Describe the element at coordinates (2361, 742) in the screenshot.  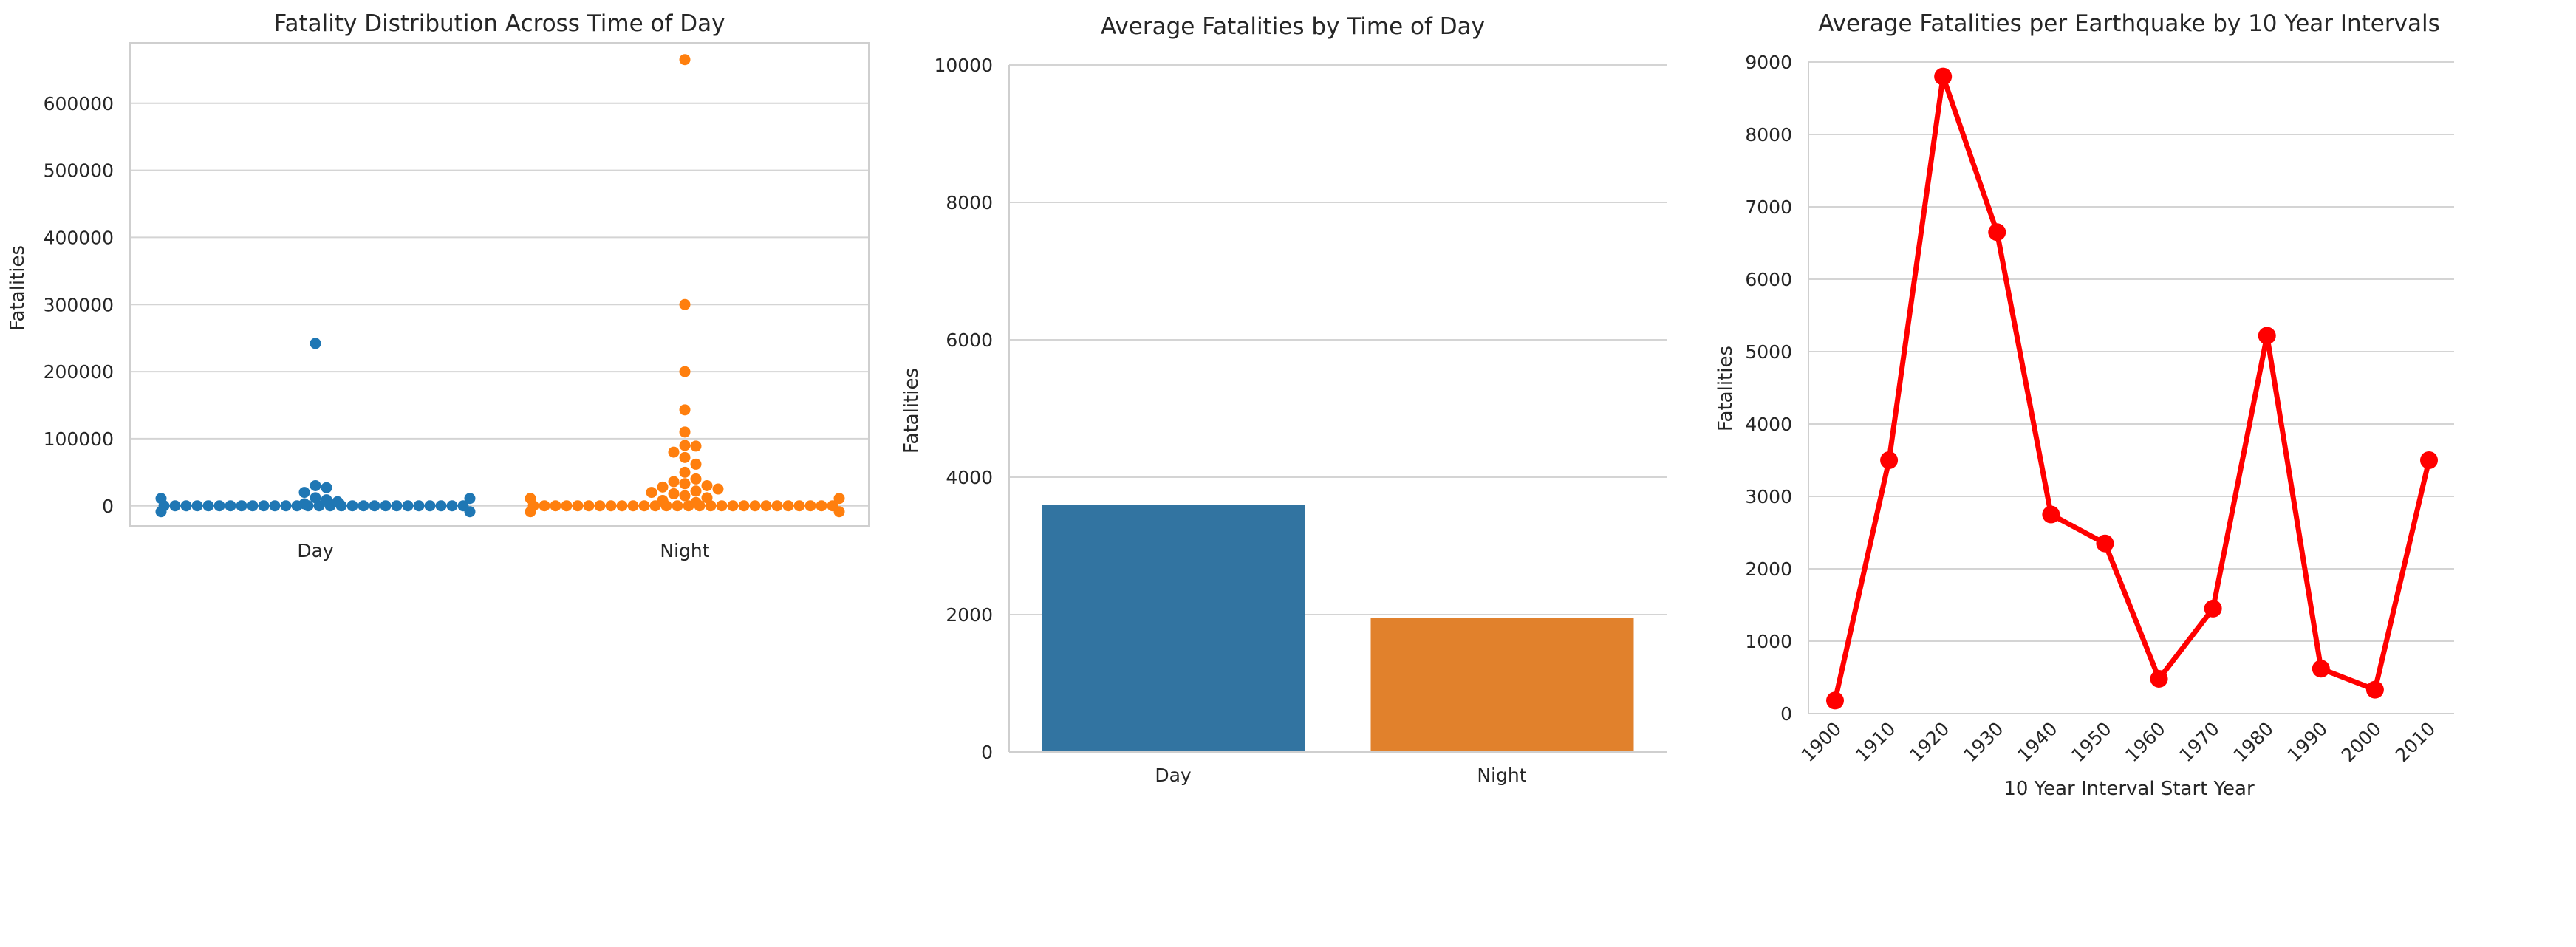
I see `line-xtick-label: 2000` at that location.